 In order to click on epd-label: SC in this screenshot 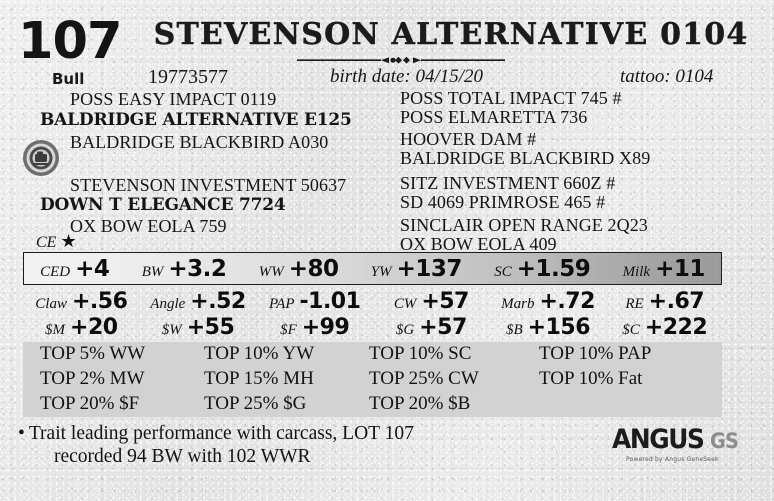, I will do `click(503, 271)`.